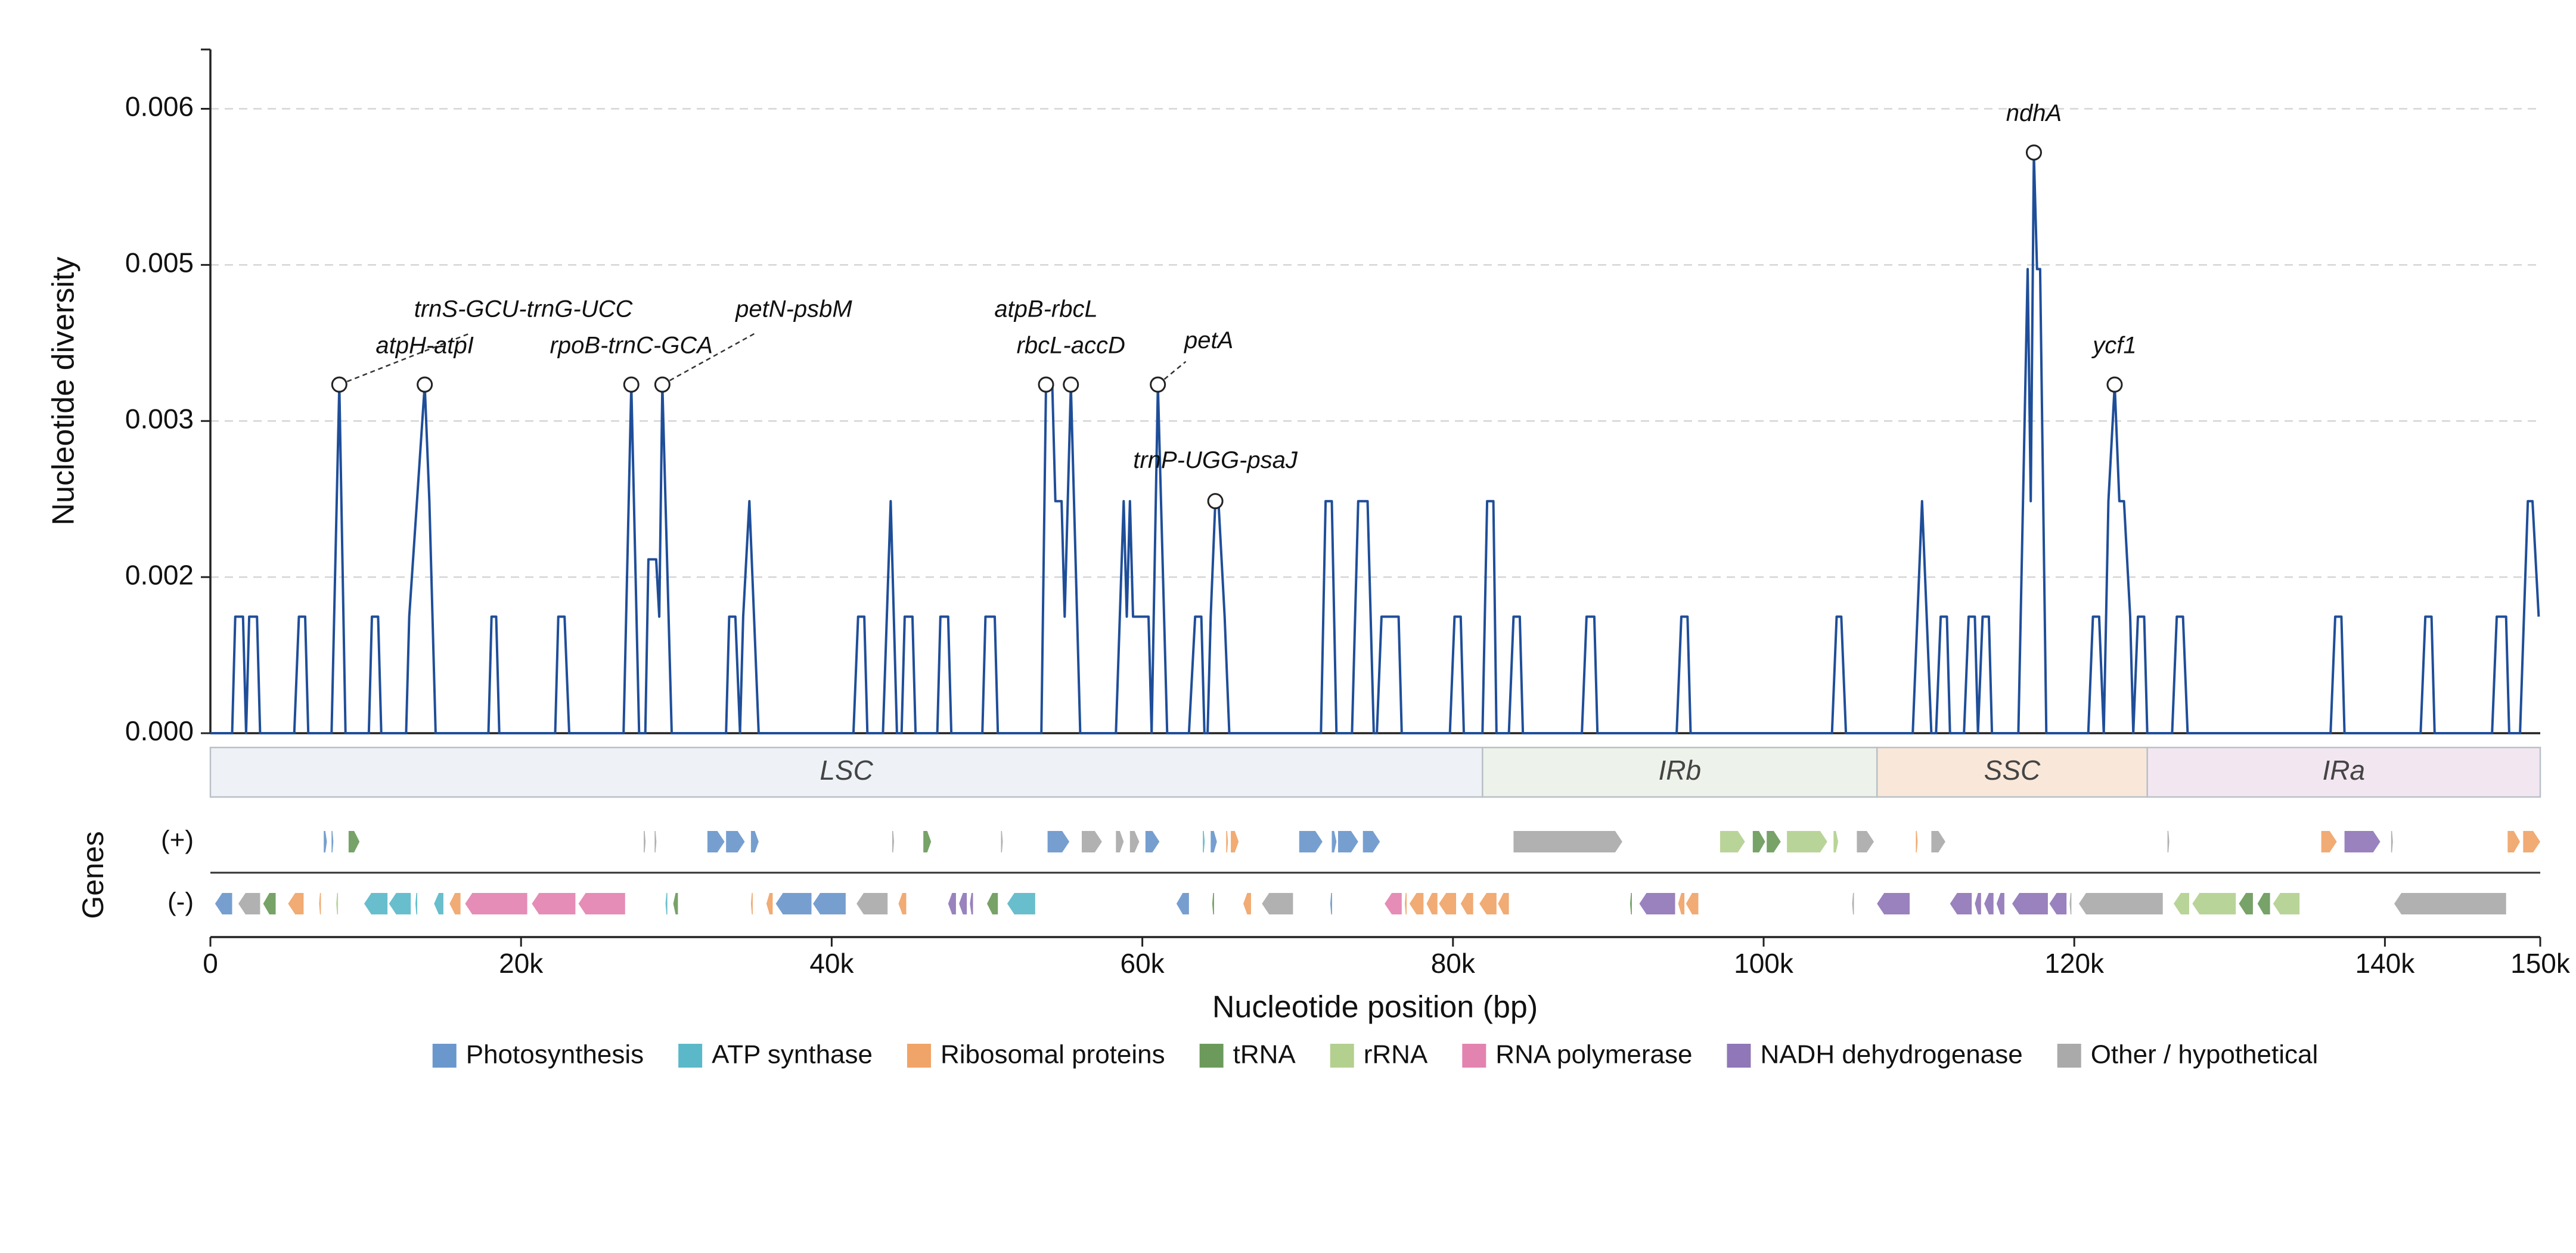 The width and height of the screenshot is (2576, 1253). What do you see at coordinates (792, 1054) in the screenshot?
I see `legend-label: ATP synthase` at bounding box center [792, 1054].